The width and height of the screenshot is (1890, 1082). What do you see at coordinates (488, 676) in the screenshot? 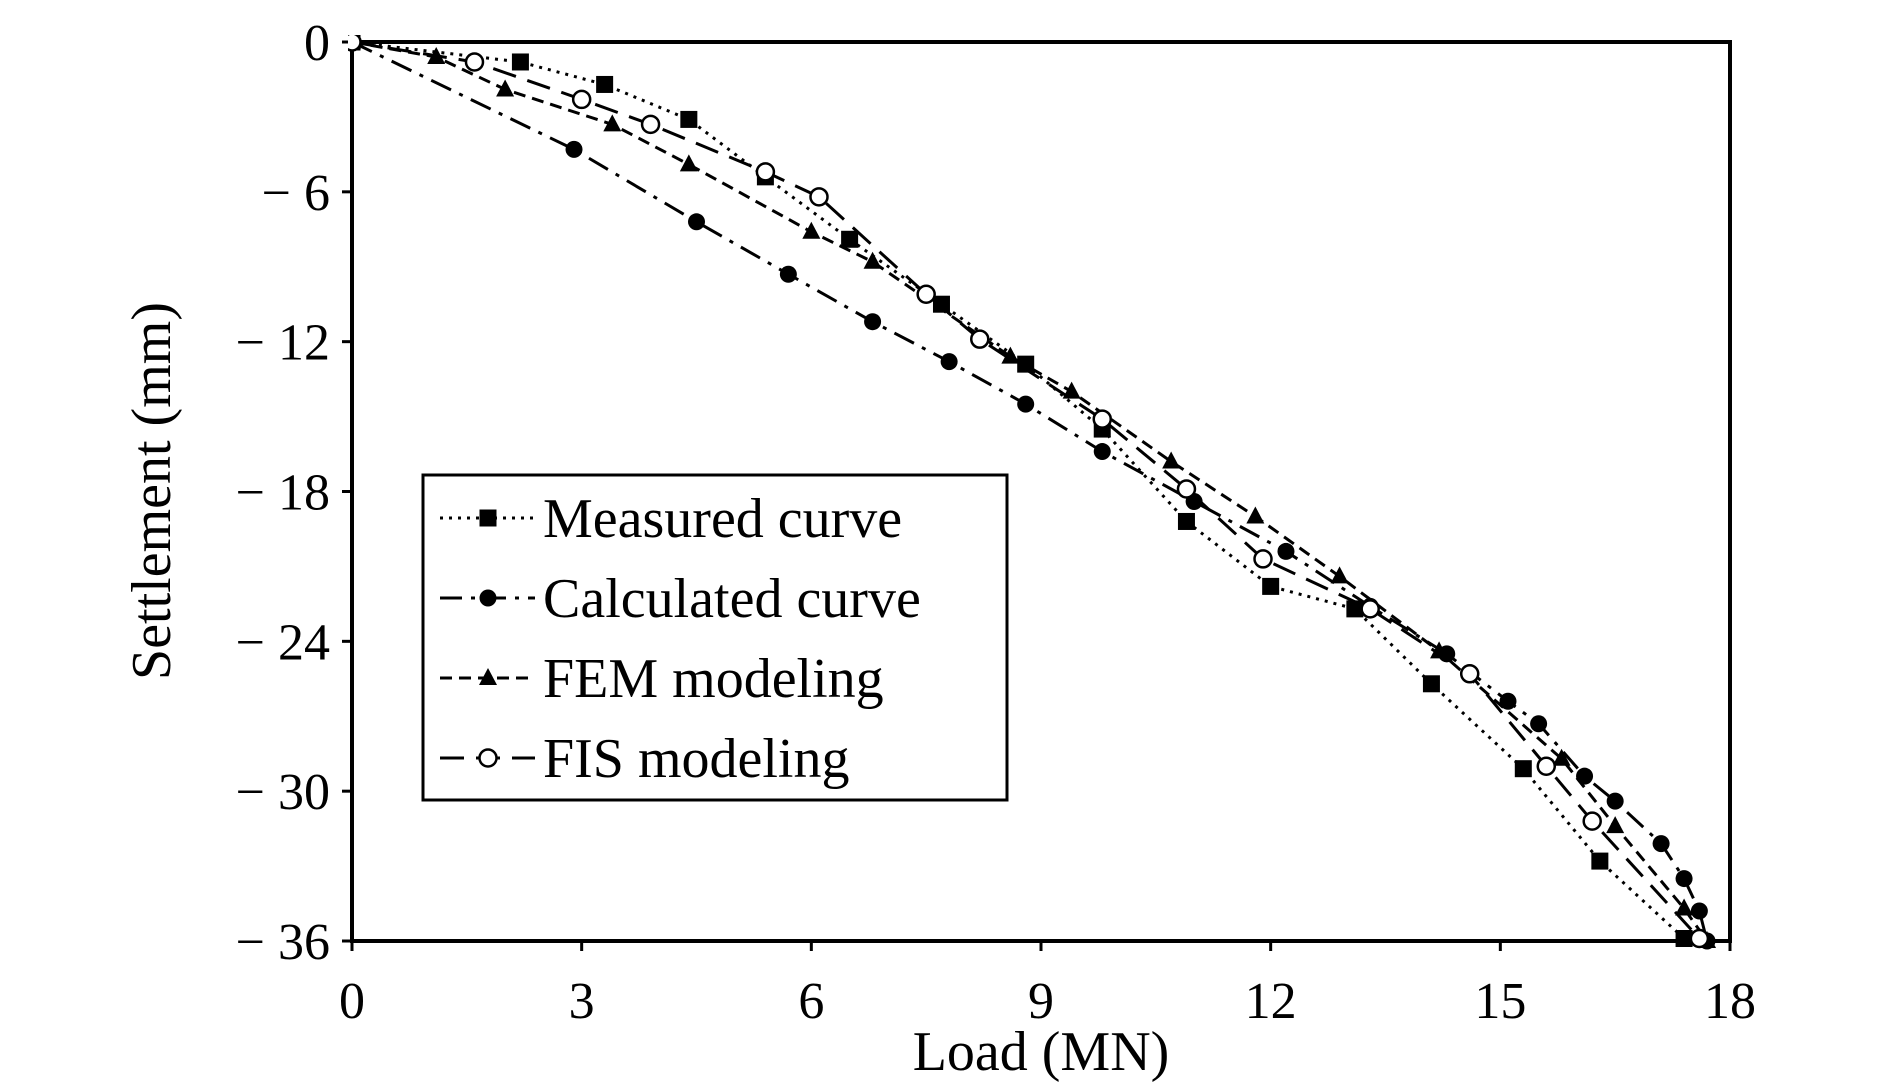
I see `legend-marker-fem-modeling` at bounding box center [488, 676].